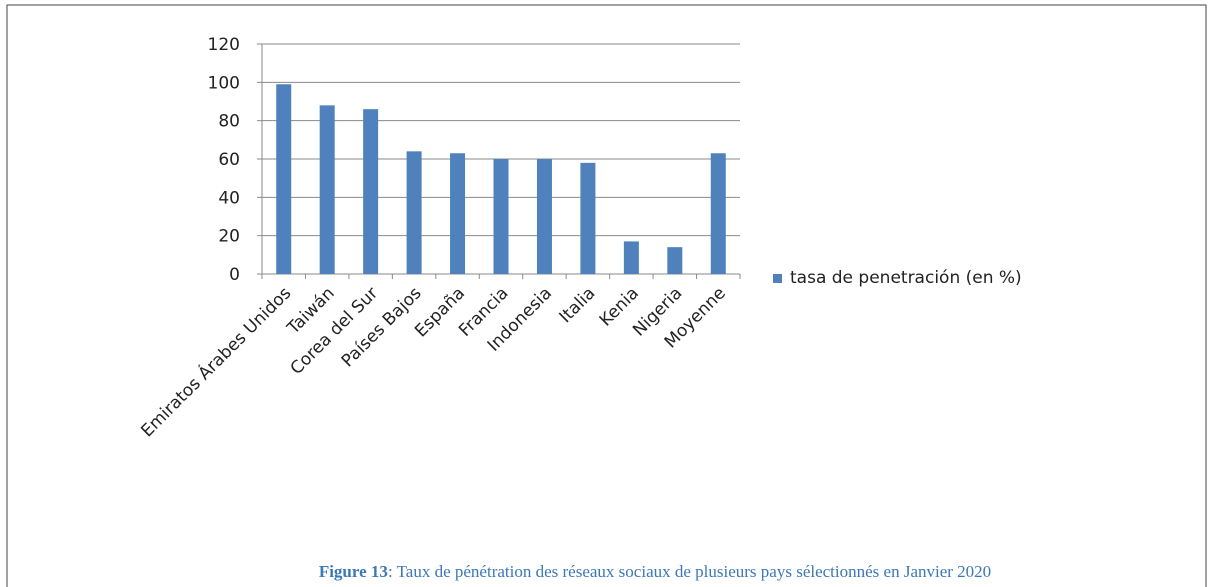 Image resolution: width=1214 pixels, height=587 pixels. I want to click on x-tick-label: Emiratos Árabes Unidos, so click(215, 361).